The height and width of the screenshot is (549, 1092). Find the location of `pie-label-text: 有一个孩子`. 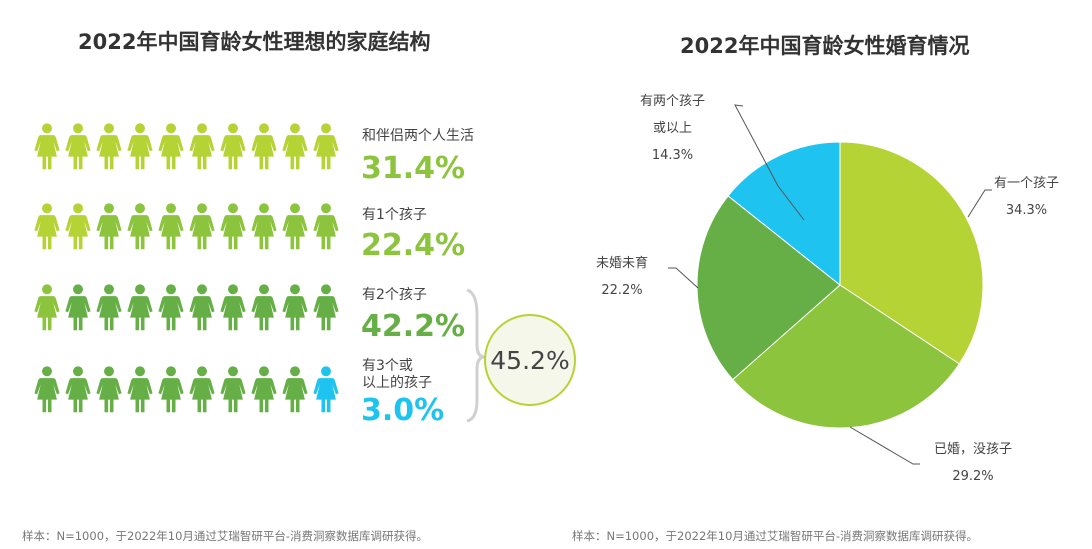

pie-label-text: 有一个孩子 is located at coordinates (1027, 183).